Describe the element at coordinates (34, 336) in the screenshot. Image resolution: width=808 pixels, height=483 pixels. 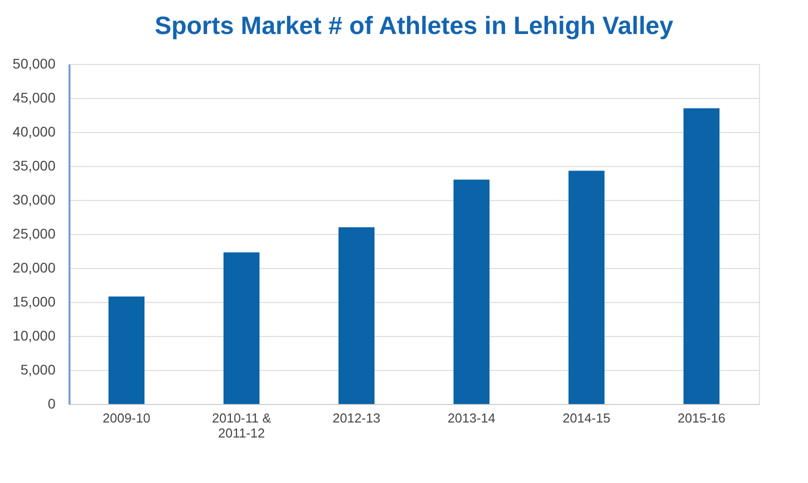
I see `y-tick-label: 10,000` at that location.